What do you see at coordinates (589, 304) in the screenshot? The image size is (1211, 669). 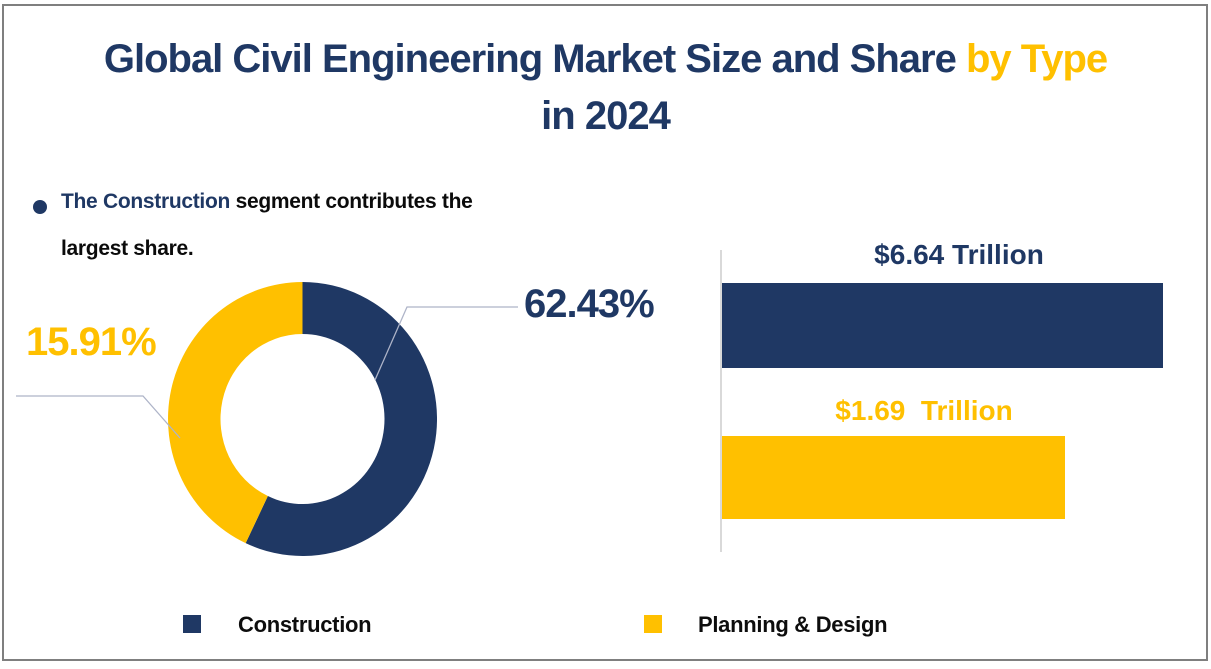 I see `donut-label-construction-share: 62.43%` at bounding box center [589, 304].